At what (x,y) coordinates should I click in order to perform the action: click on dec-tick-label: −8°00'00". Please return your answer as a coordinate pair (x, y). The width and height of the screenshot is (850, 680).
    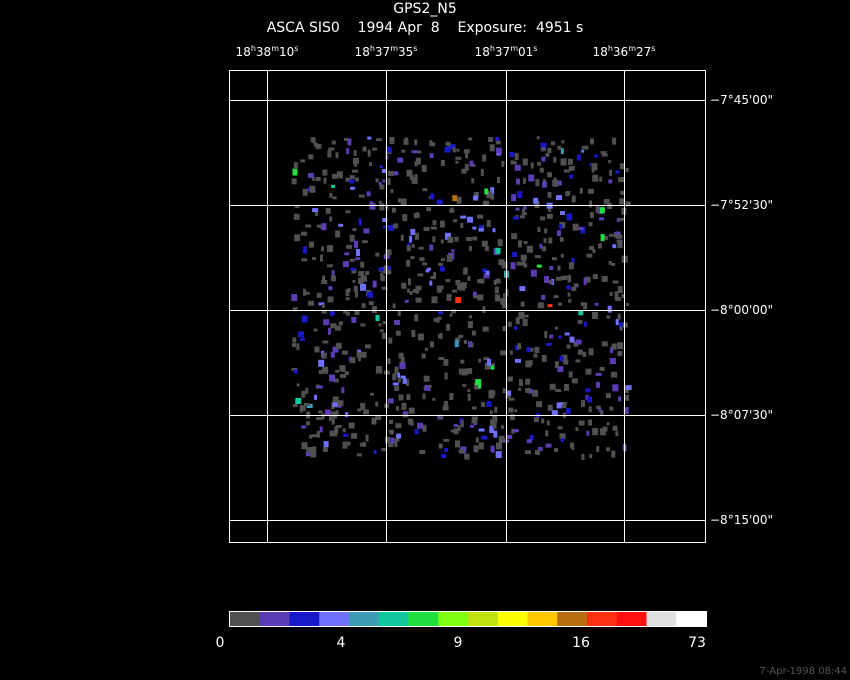
    Looking at the image, I should click on (742, 310).